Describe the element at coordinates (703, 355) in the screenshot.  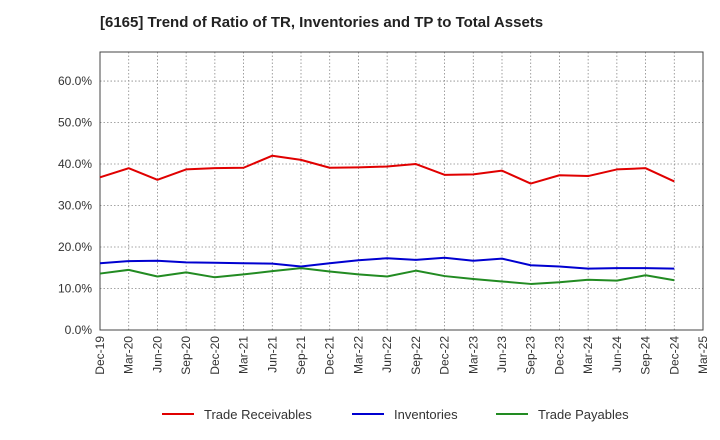
I see `x-tick-label: Mar-25` at that location.